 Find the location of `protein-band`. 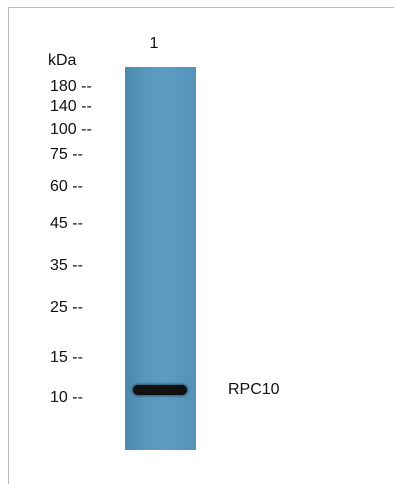

protein-band is located at coordinates (160, 390).